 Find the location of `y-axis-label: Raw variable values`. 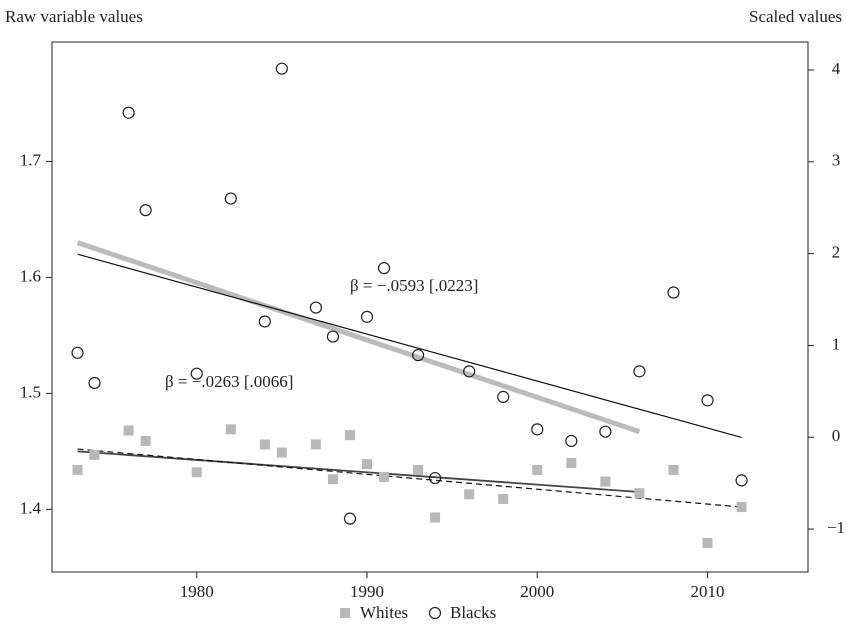

y-axis-label: Raw variable values is located at coordinates (74, 16).